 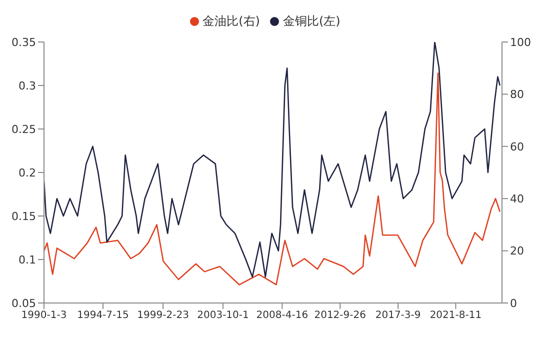 What do you see at coordinates (517, 251) in the screenshot?
I see `y2-tick-label: 20` at bounding box center [517, 251].